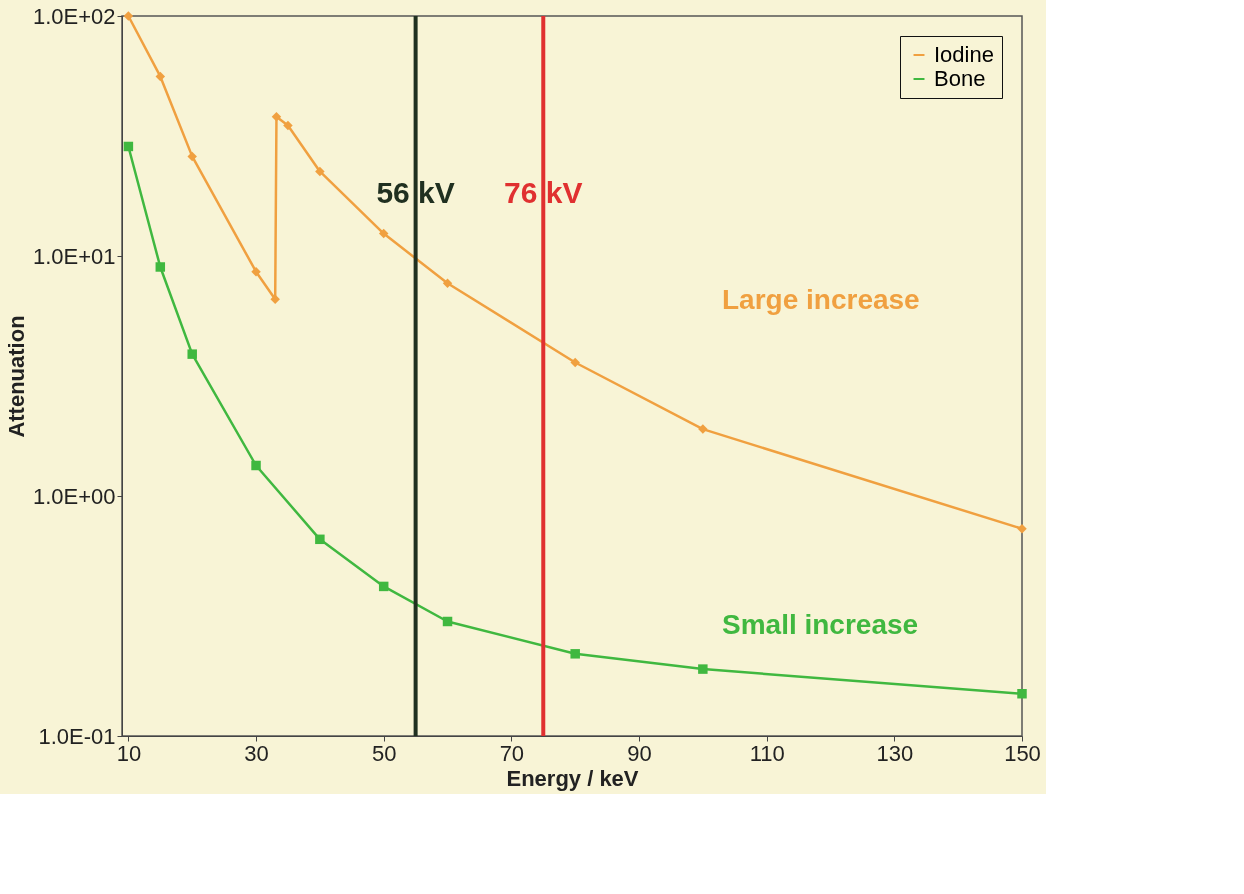 This screenshot has width=1244, height=894. Describe the element at coordinates (543, 192) in the screenshot. I see `ref-line-label: 76 kV` at that location.